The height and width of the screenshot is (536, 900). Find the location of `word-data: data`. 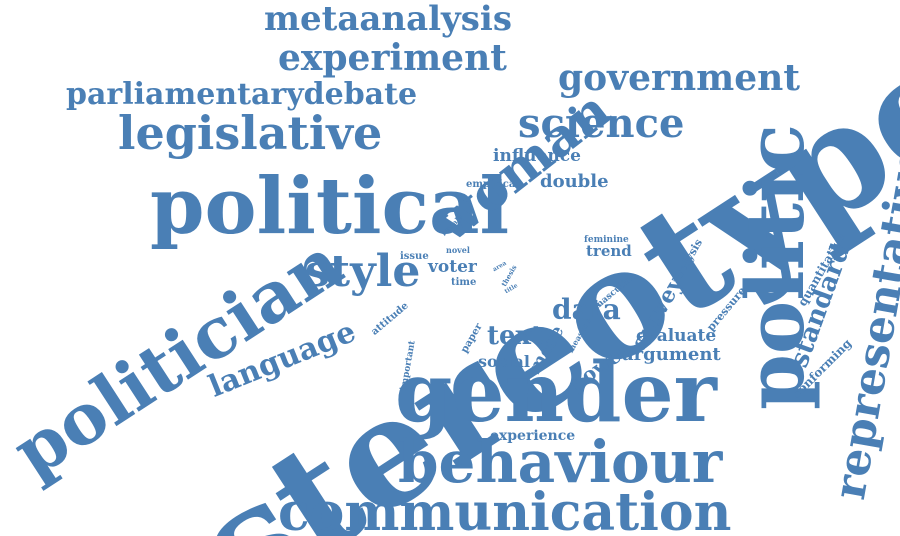

word-data: data is located at coordinates (586, 309).